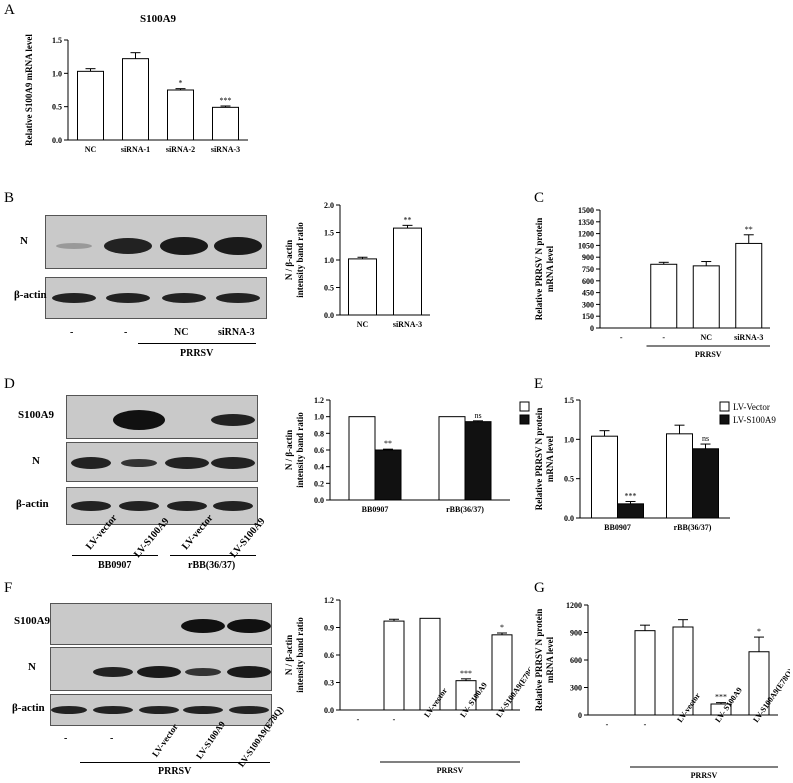 The height and width of the screenshot is (783, 793). What do you see at coordinates (72, 332) in the screenshot?
I see `blot-b-lane: -` at bounding box center [72, 332].